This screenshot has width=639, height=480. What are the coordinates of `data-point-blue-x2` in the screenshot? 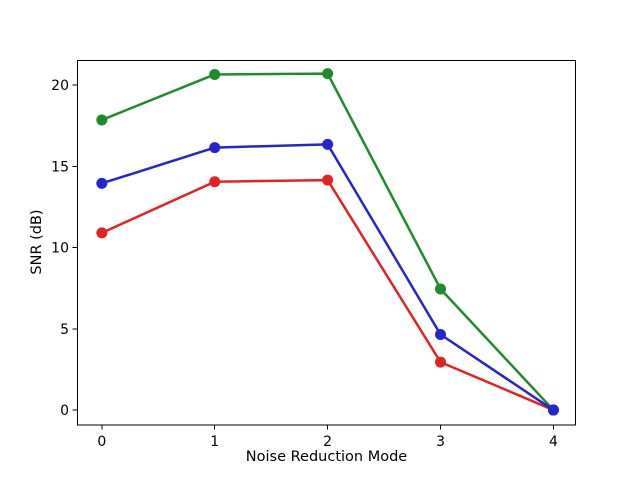 It's located at (328, 144).